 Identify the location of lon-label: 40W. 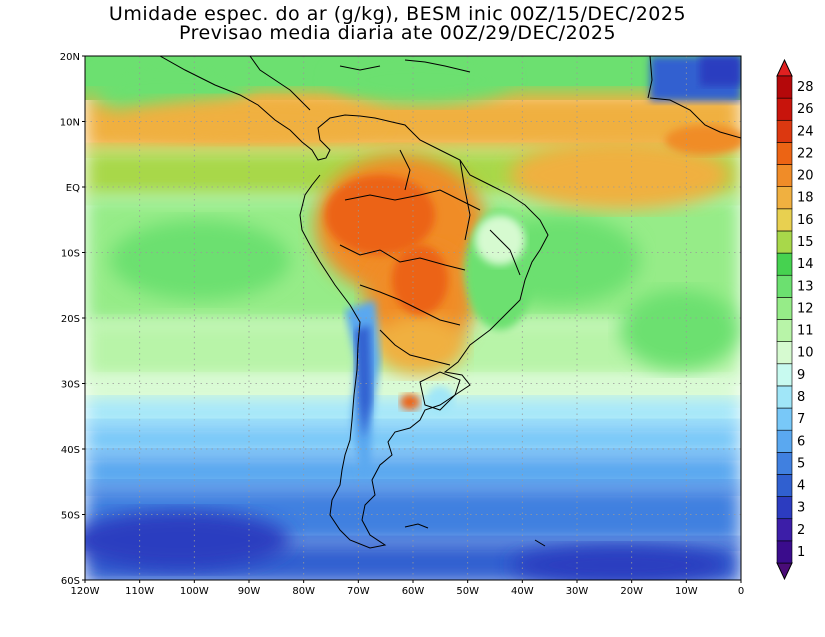
(522, 591).